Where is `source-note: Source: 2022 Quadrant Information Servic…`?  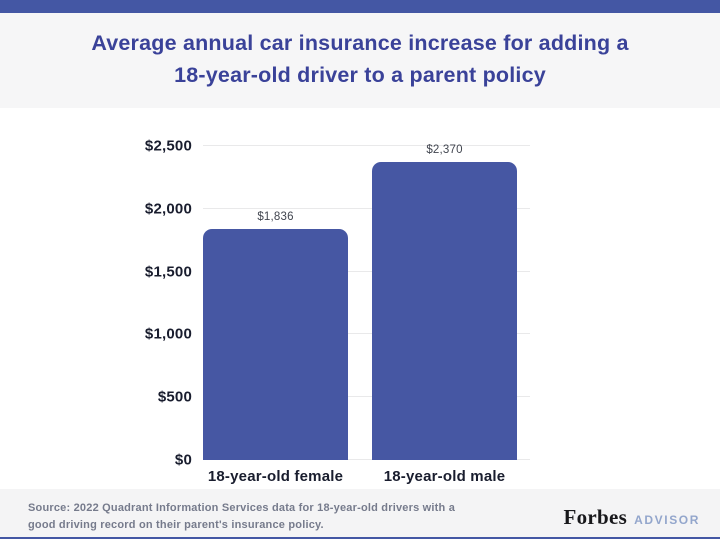 source-note: Source: 2022 Quadrant Information Servic… is located at coordinates (241, 517).